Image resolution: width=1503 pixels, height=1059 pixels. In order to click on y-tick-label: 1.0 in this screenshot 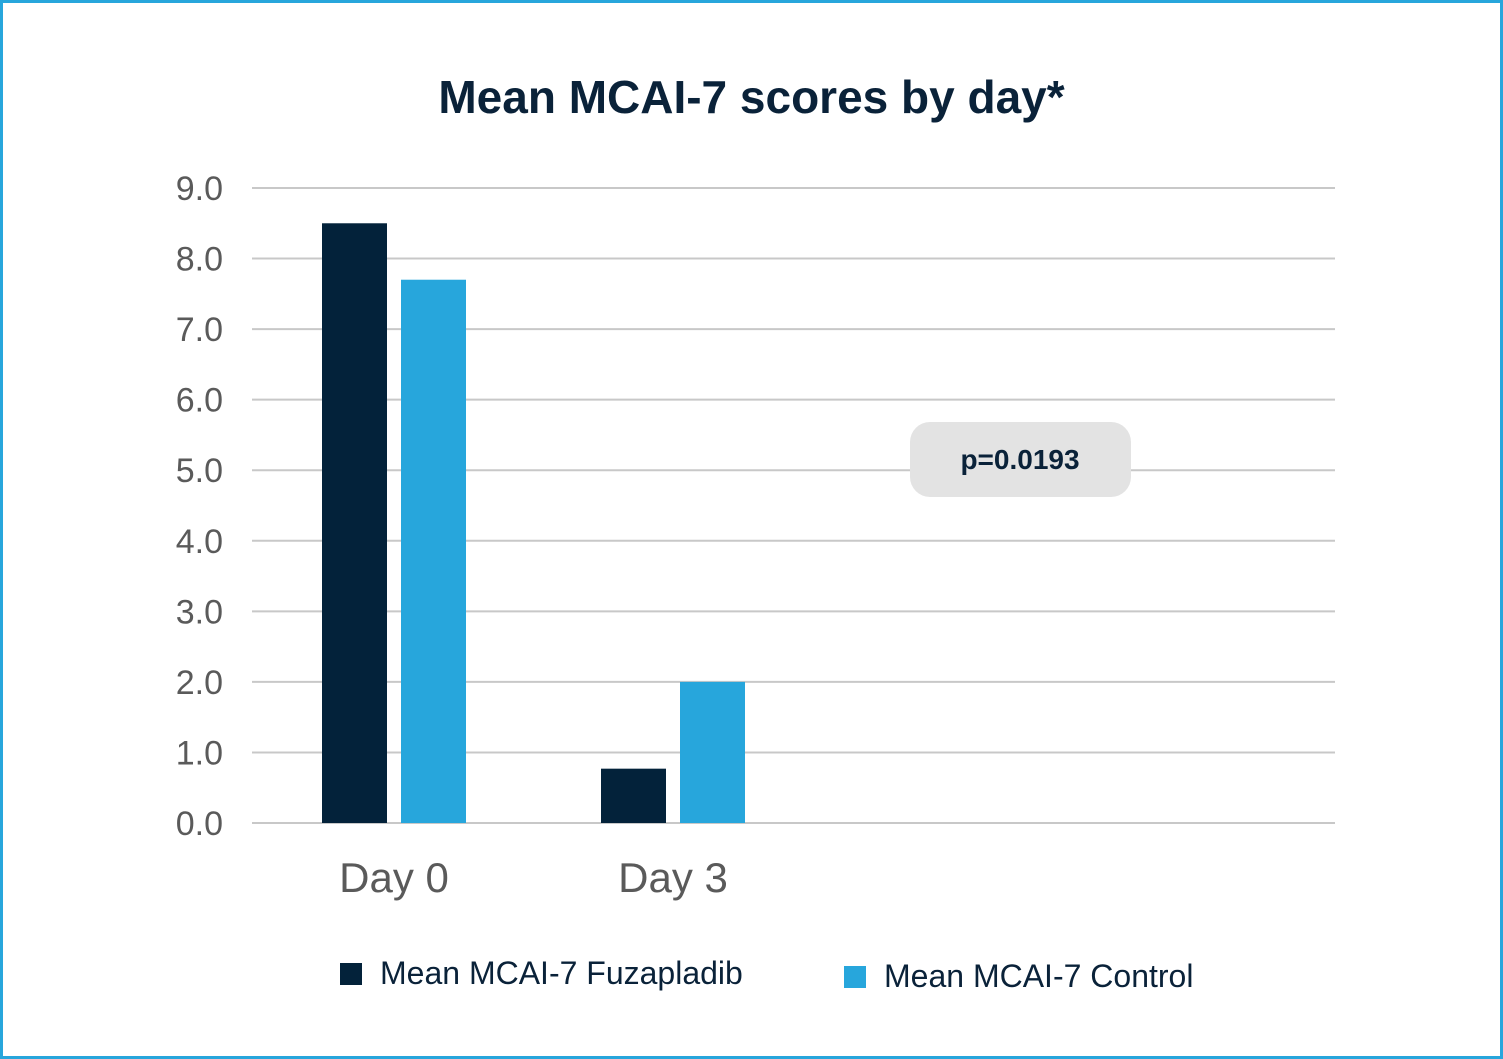, I will do `click(199, 753)`.